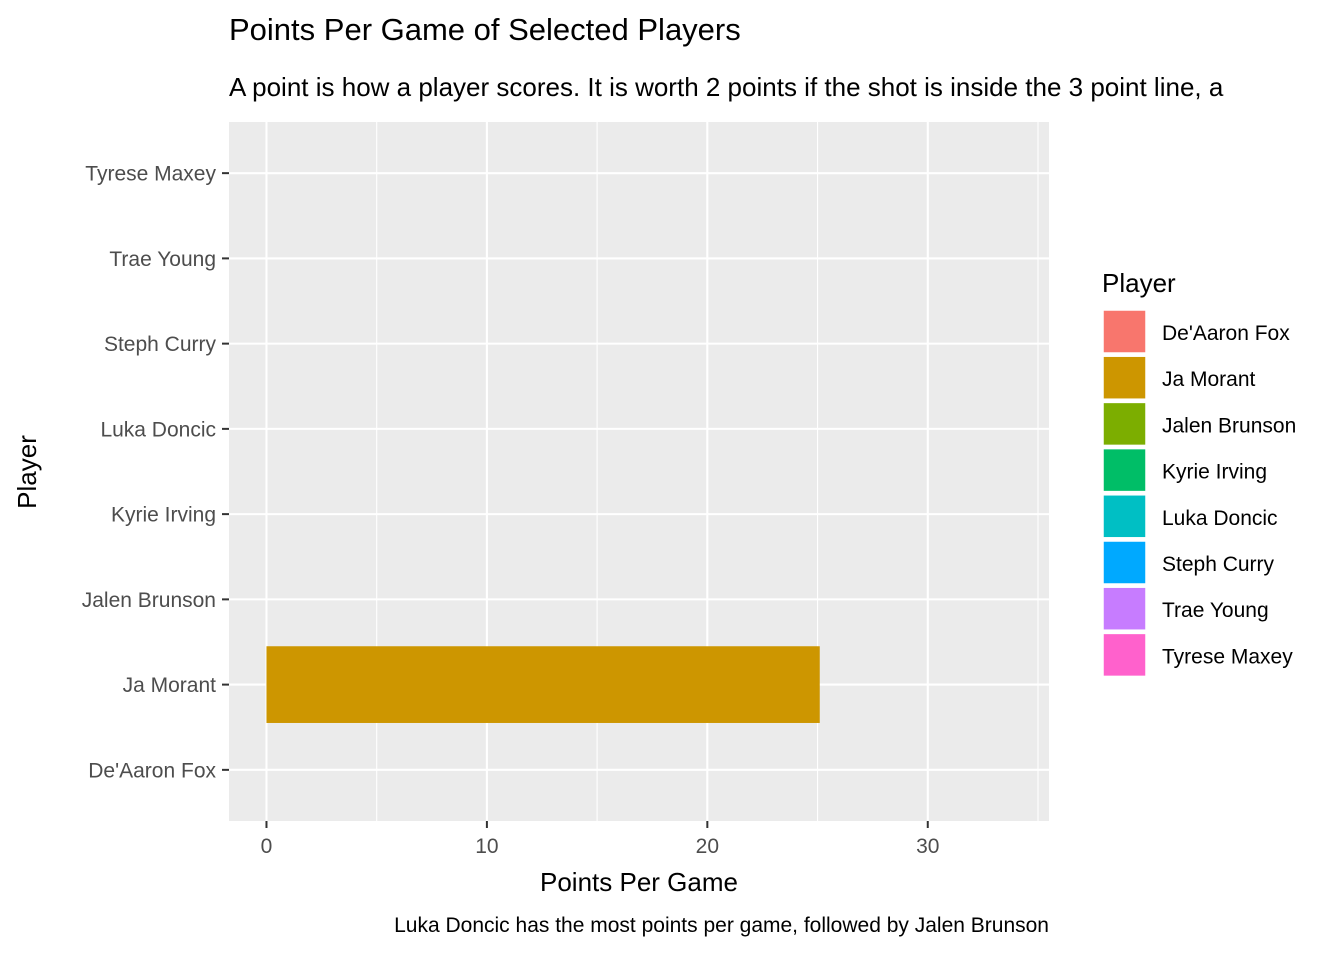 This screenshot has width=1344, height=960. What do you see at coordinates (485, 29) in the screenshot?
I see `chart-title: Points Per Game of Selected Players` at bounding box center [485, 29].